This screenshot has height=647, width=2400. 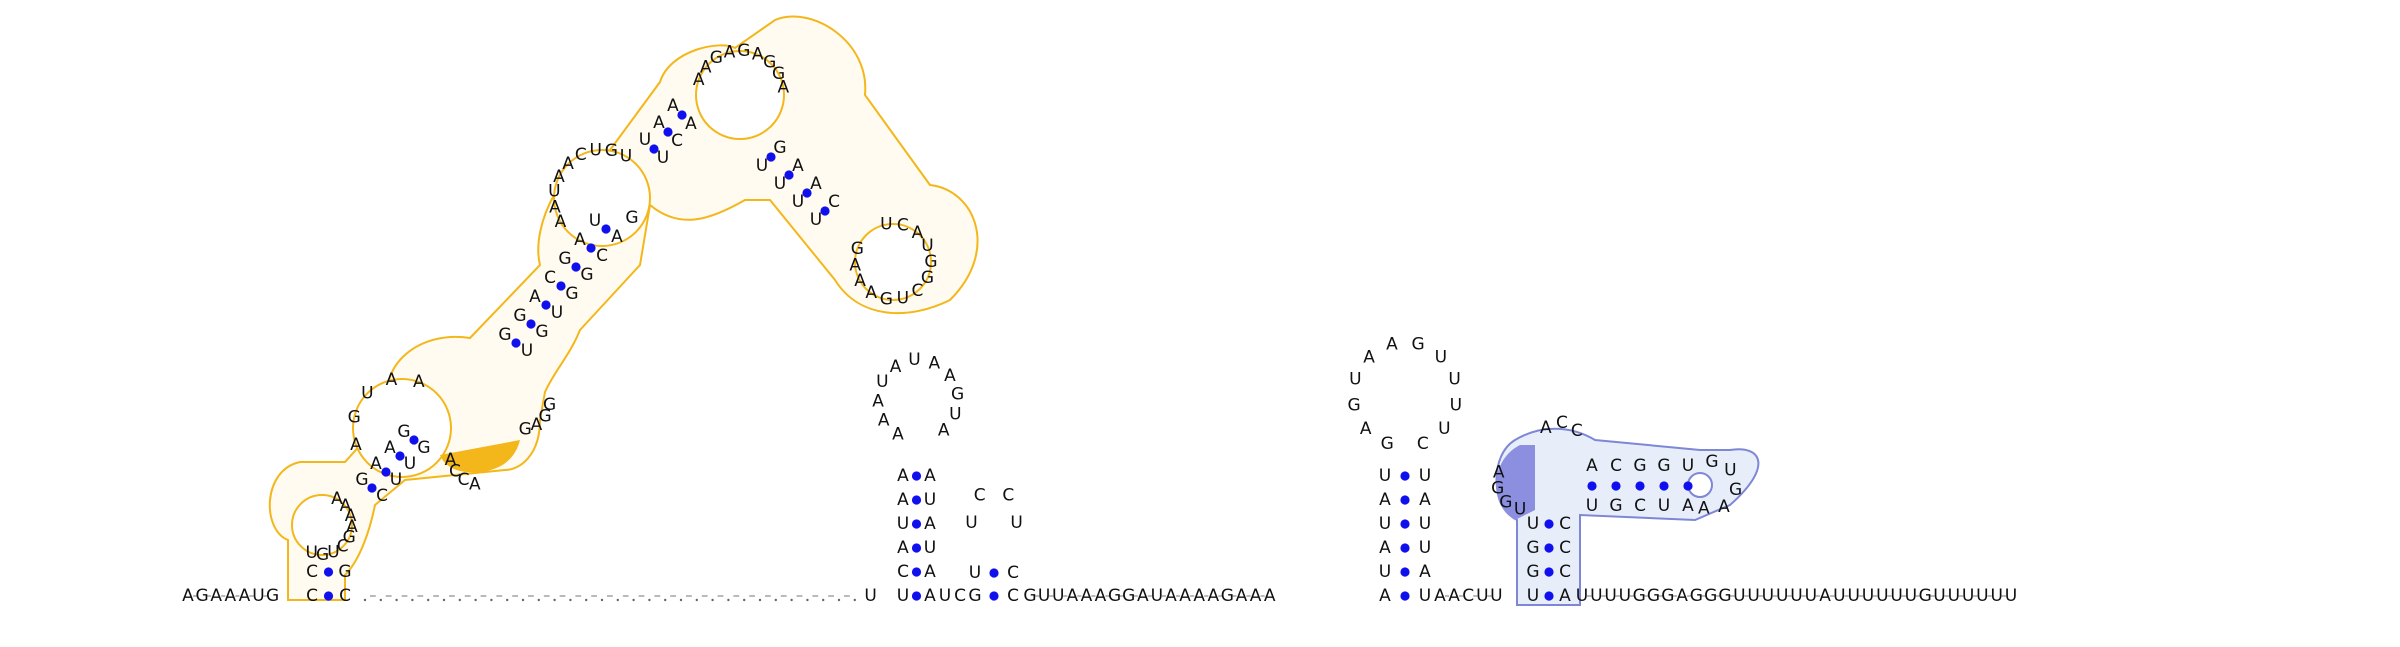 I want to click on nucleotide-domain1-highlight: C, so click(x=464, y=480).